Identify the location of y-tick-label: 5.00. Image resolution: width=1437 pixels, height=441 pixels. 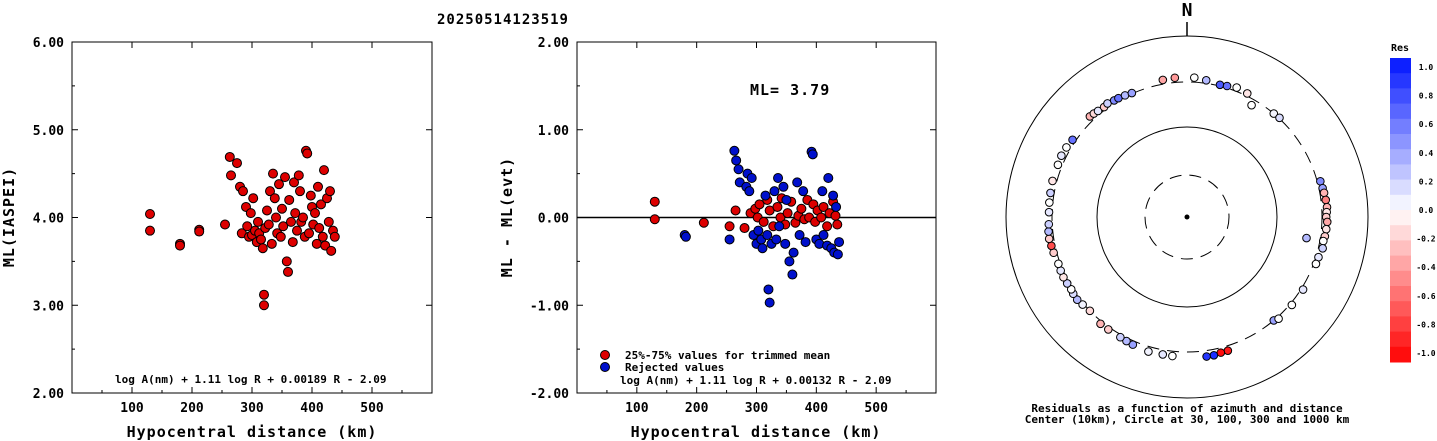
(48, 131).